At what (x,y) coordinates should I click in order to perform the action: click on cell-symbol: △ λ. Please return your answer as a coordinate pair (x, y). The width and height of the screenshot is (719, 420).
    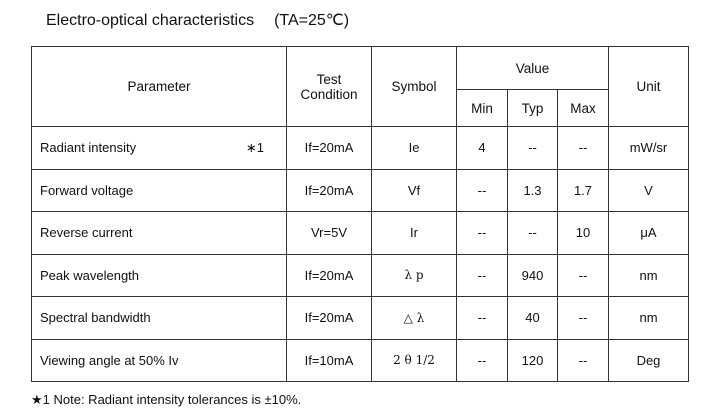
    Looking at the image, I should click on (414, 318).